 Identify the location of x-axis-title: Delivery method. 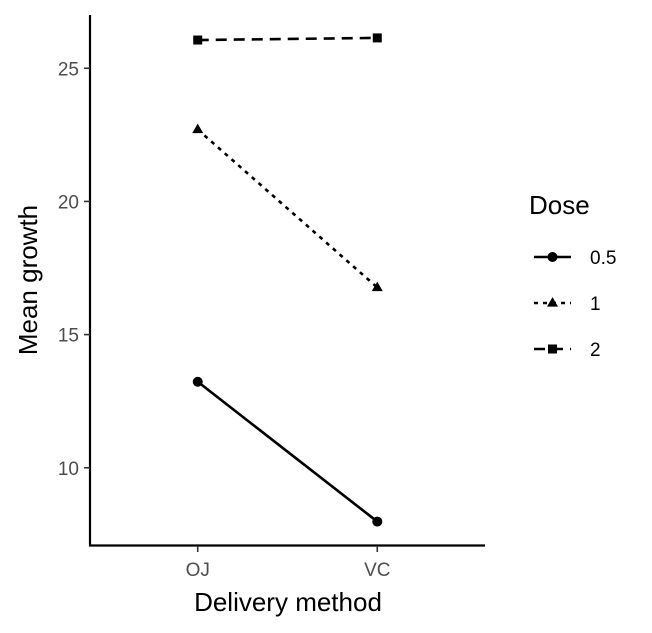
(288, 602).